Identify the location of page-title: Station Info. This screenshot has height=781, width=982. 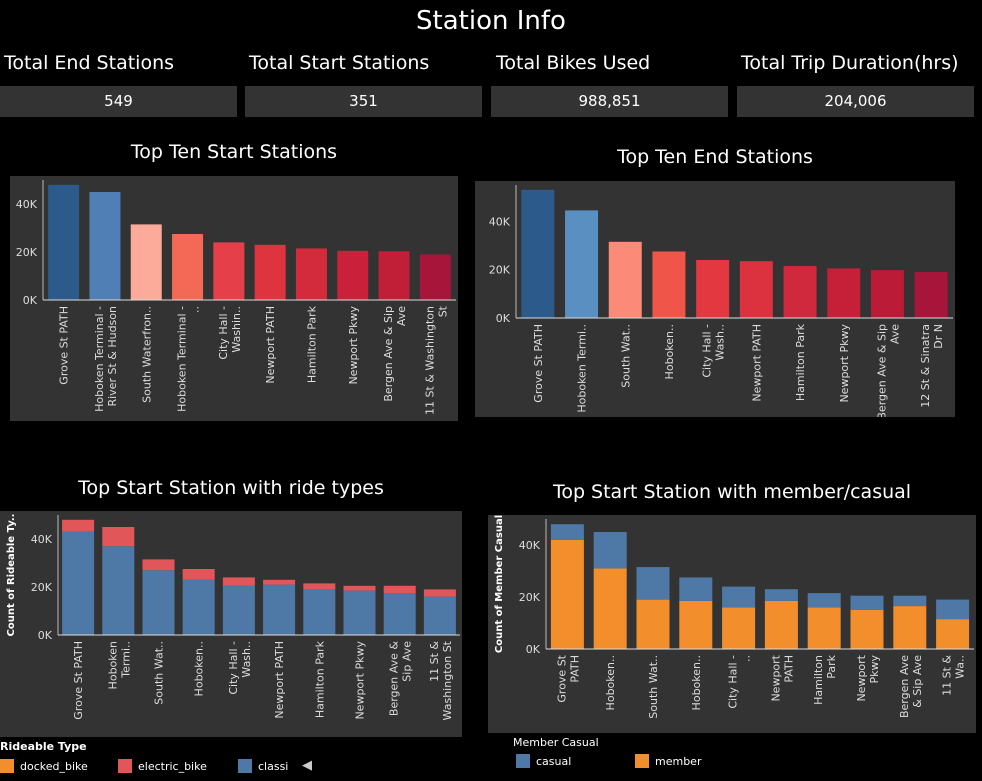
(491, 21).